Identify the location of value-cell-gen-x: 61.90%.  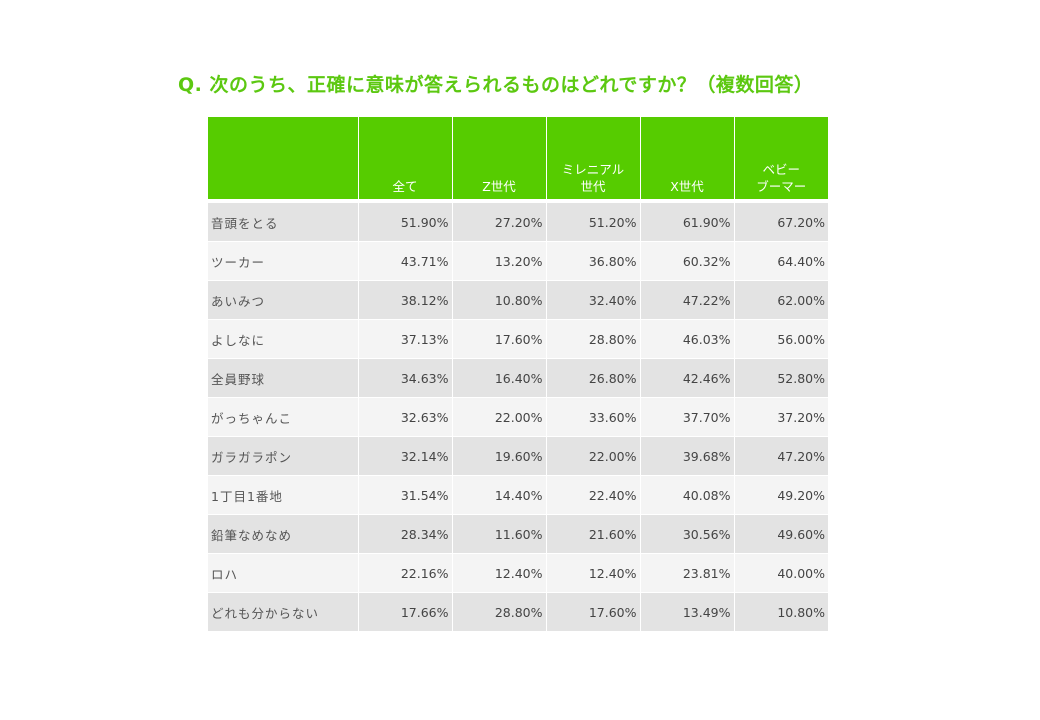
(687, 222).